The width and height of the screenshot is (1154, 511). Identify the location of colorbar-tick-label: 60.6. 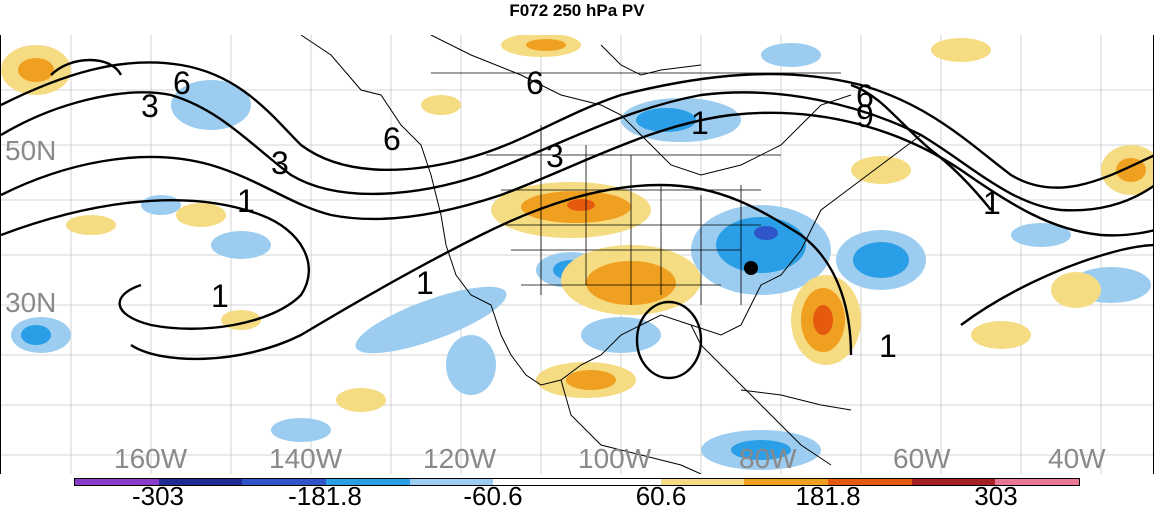
(661, 496).